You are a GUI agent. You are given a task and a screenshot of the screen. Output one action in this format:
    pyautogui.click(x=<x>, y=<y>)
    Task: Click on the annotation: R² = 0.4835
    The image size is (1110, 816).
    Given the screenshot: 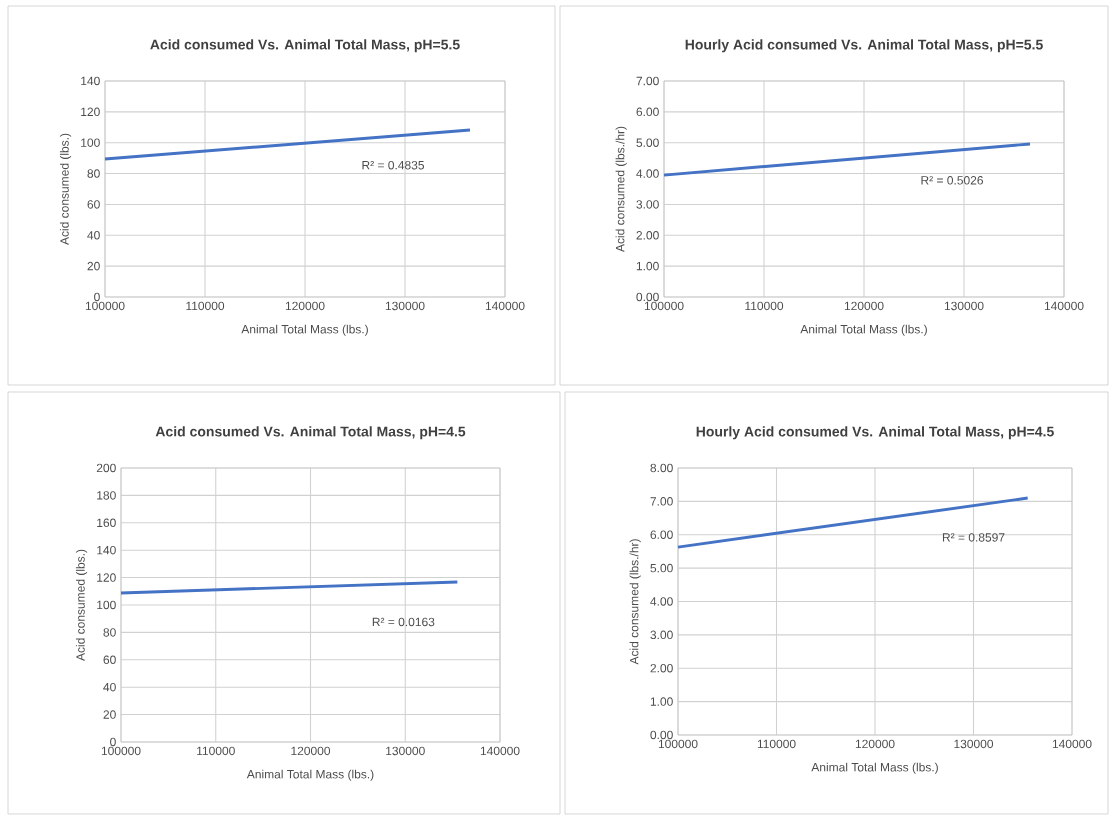 What is the action you would take?
    pyautogui.click(x=393, y=165)
    